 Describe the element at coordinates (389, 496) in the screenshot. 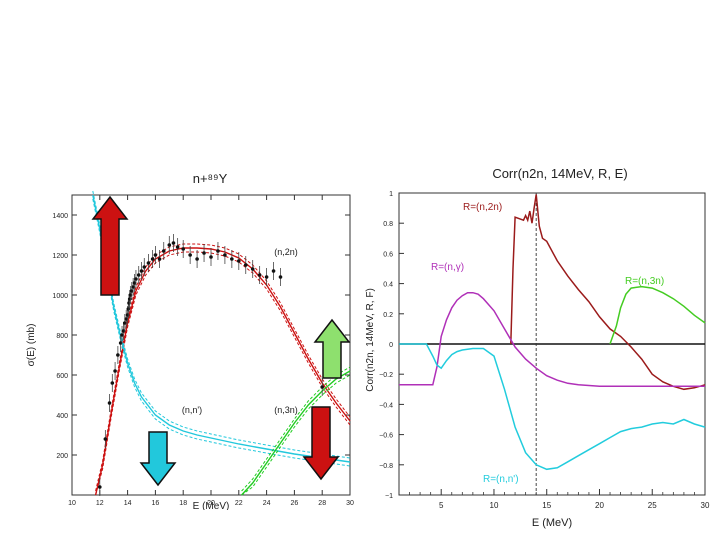

I see `y-tick-label: −1` at that location.